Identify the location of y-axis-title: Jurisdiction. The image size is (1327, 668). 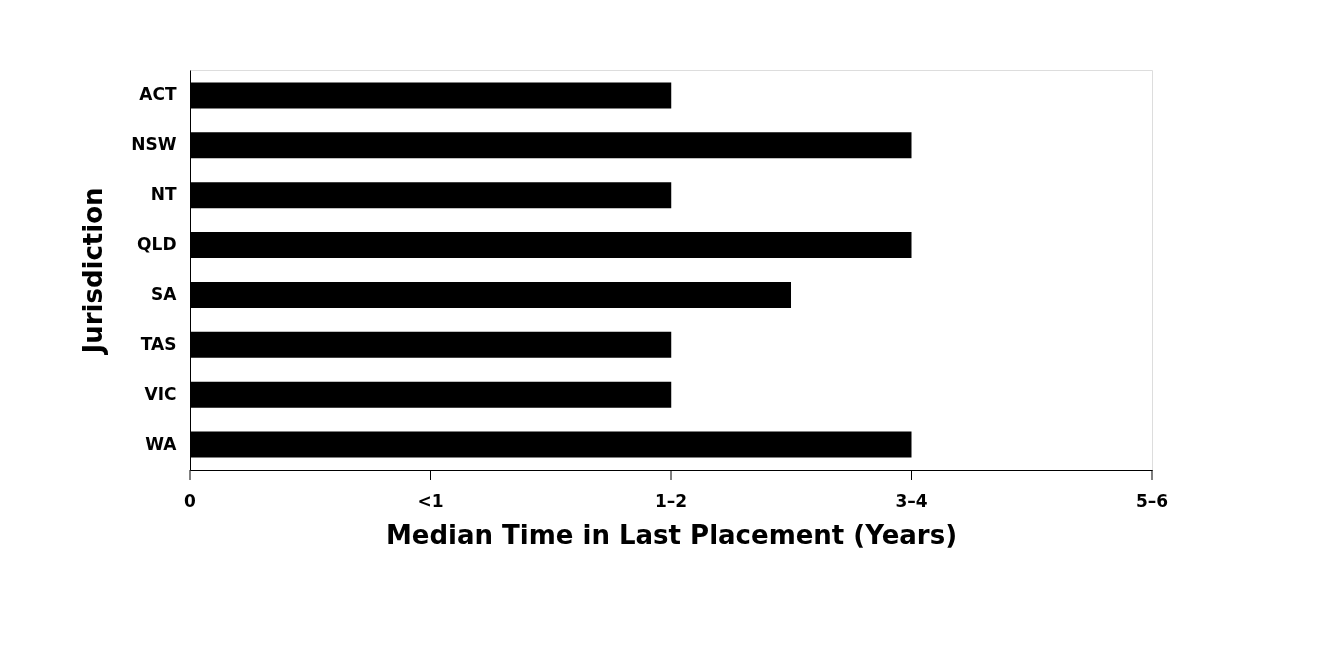
(93, 271).